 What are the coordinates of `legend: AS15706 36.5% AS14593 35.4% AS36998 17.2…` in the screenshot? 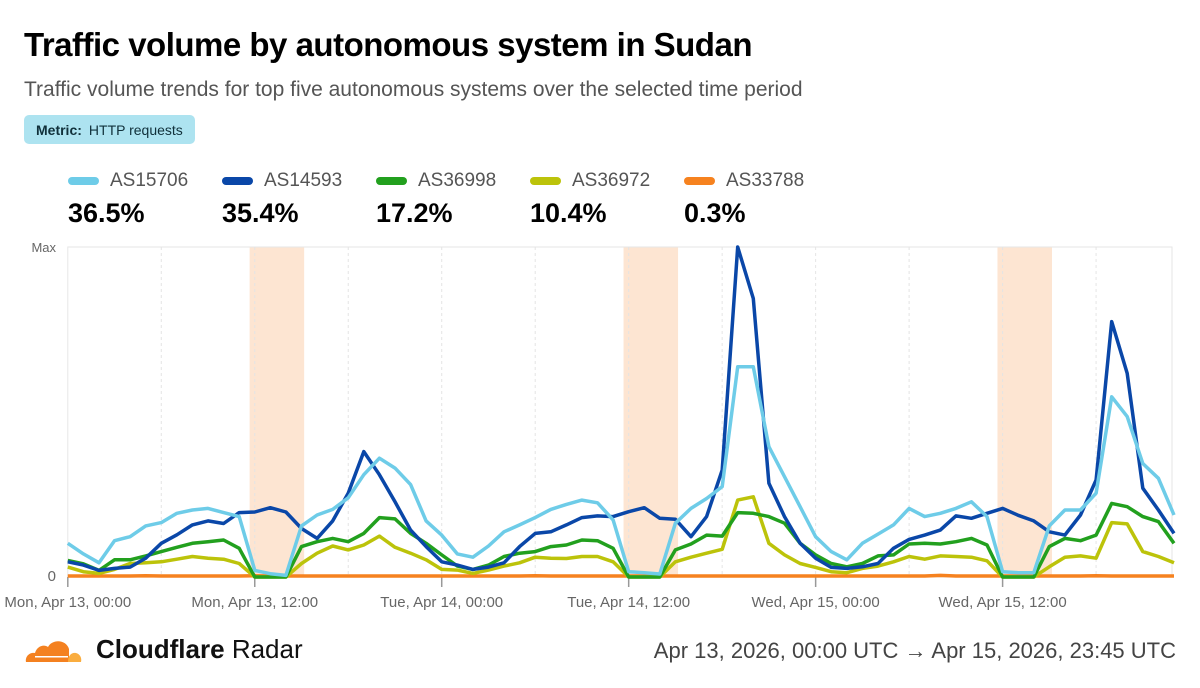 It's located at (453, 199).